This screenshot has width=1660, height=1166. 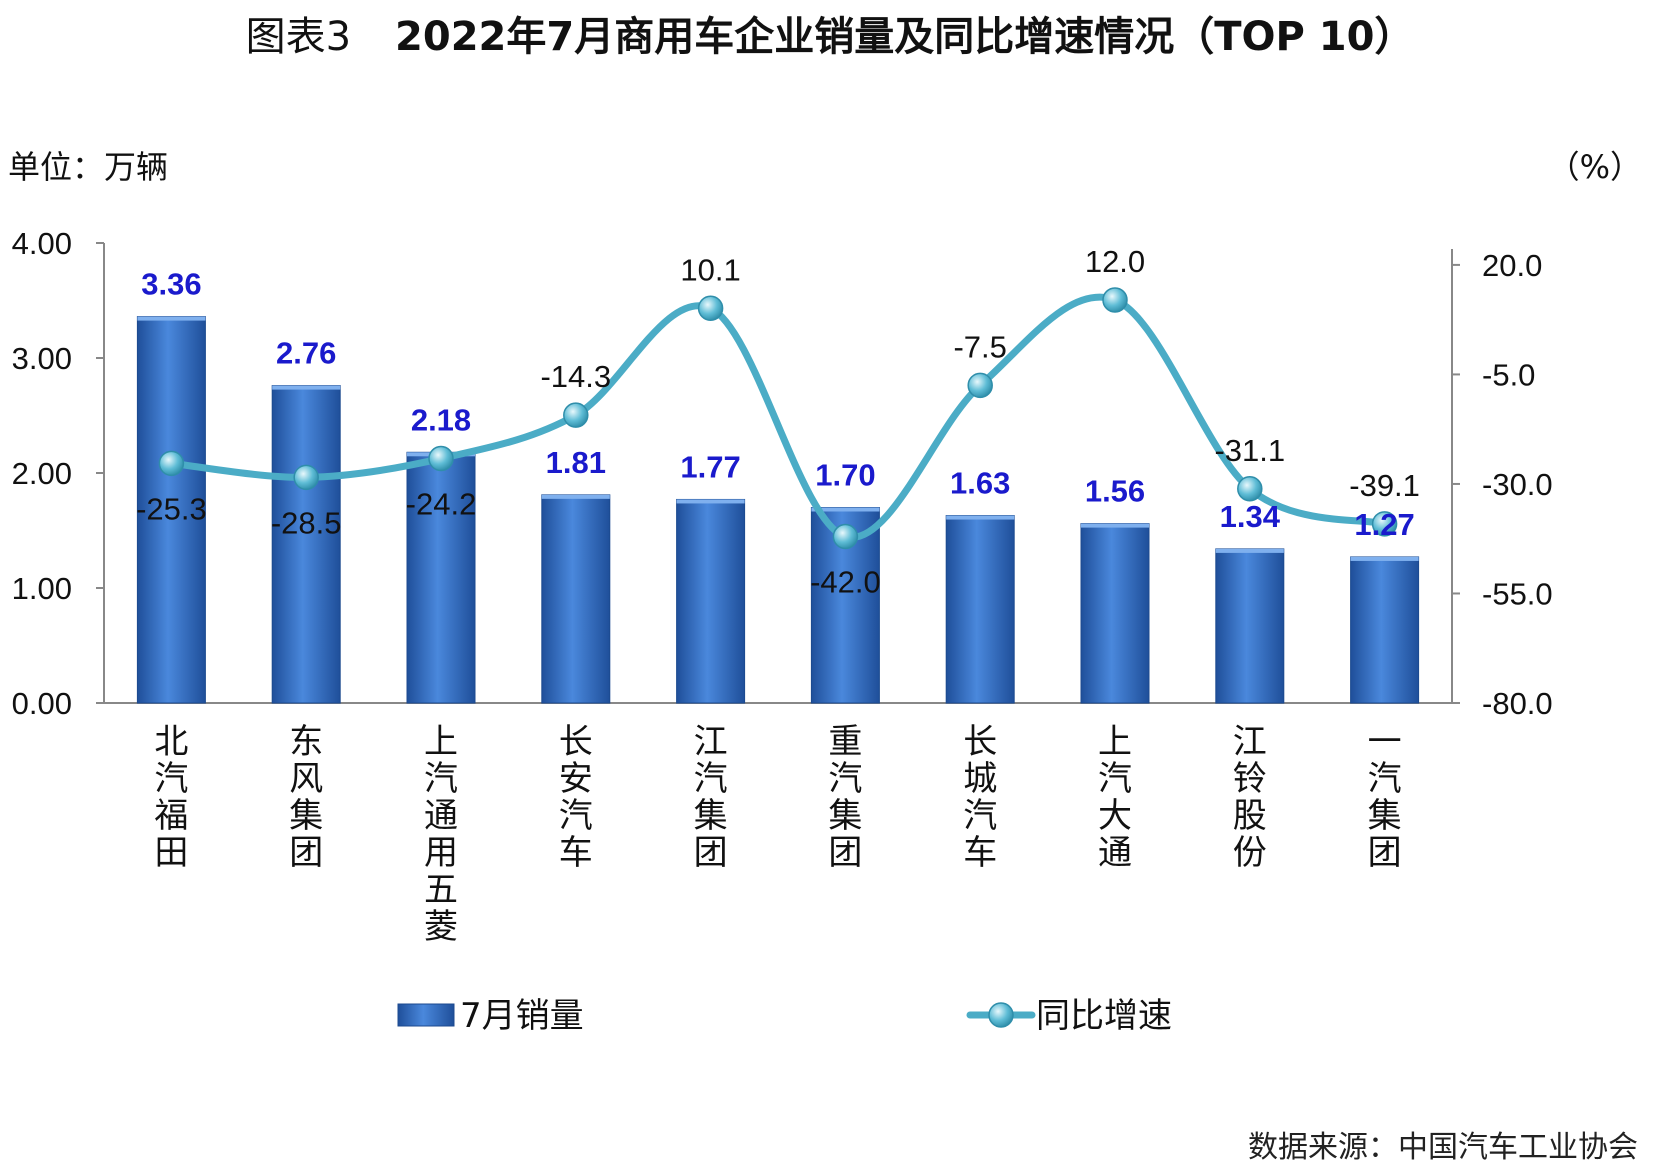 I want to click on category-label: 长安汽车, so click(x=576, y=797).